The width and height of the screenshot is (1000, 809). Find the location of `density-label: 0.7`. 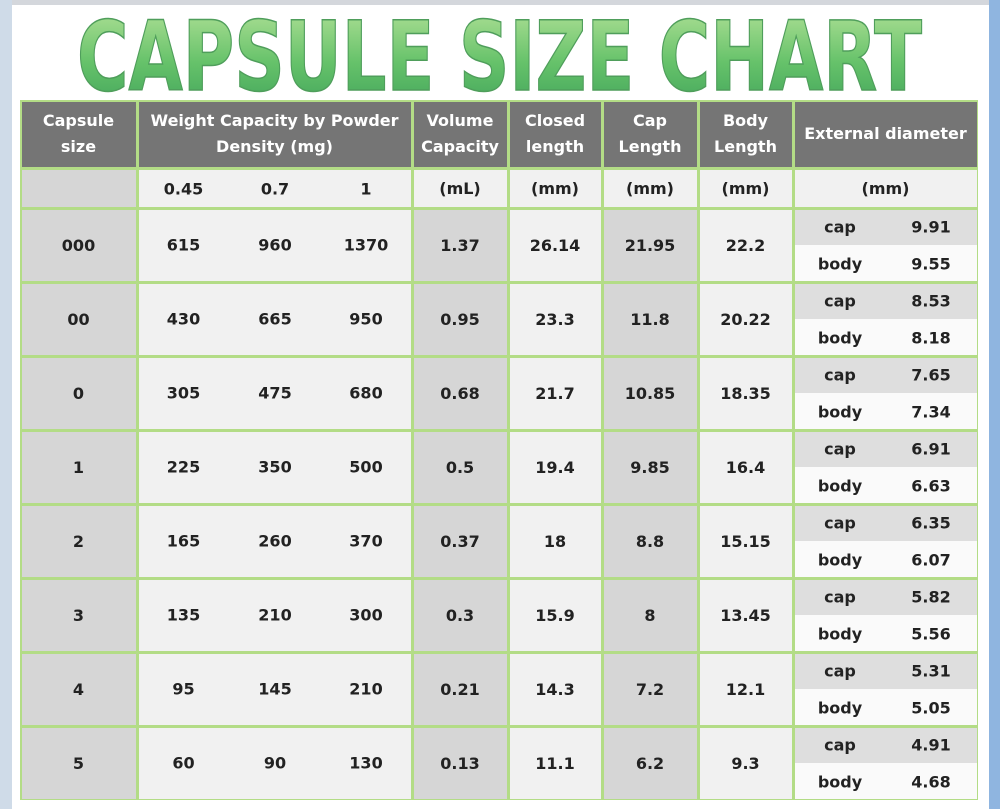

density-label: 0.7 is located at coordinates (275, 189).